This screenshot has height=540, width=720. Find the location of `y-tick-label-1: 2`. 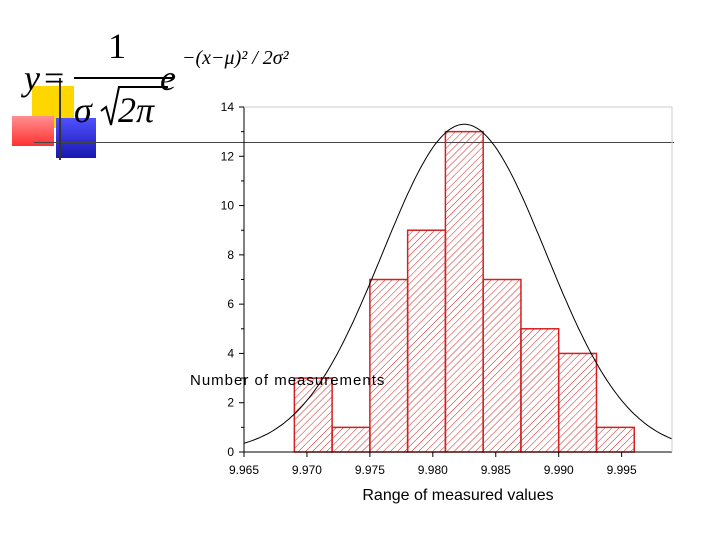

y-tick-label-1: 2 is located at coordinates (230, 403).